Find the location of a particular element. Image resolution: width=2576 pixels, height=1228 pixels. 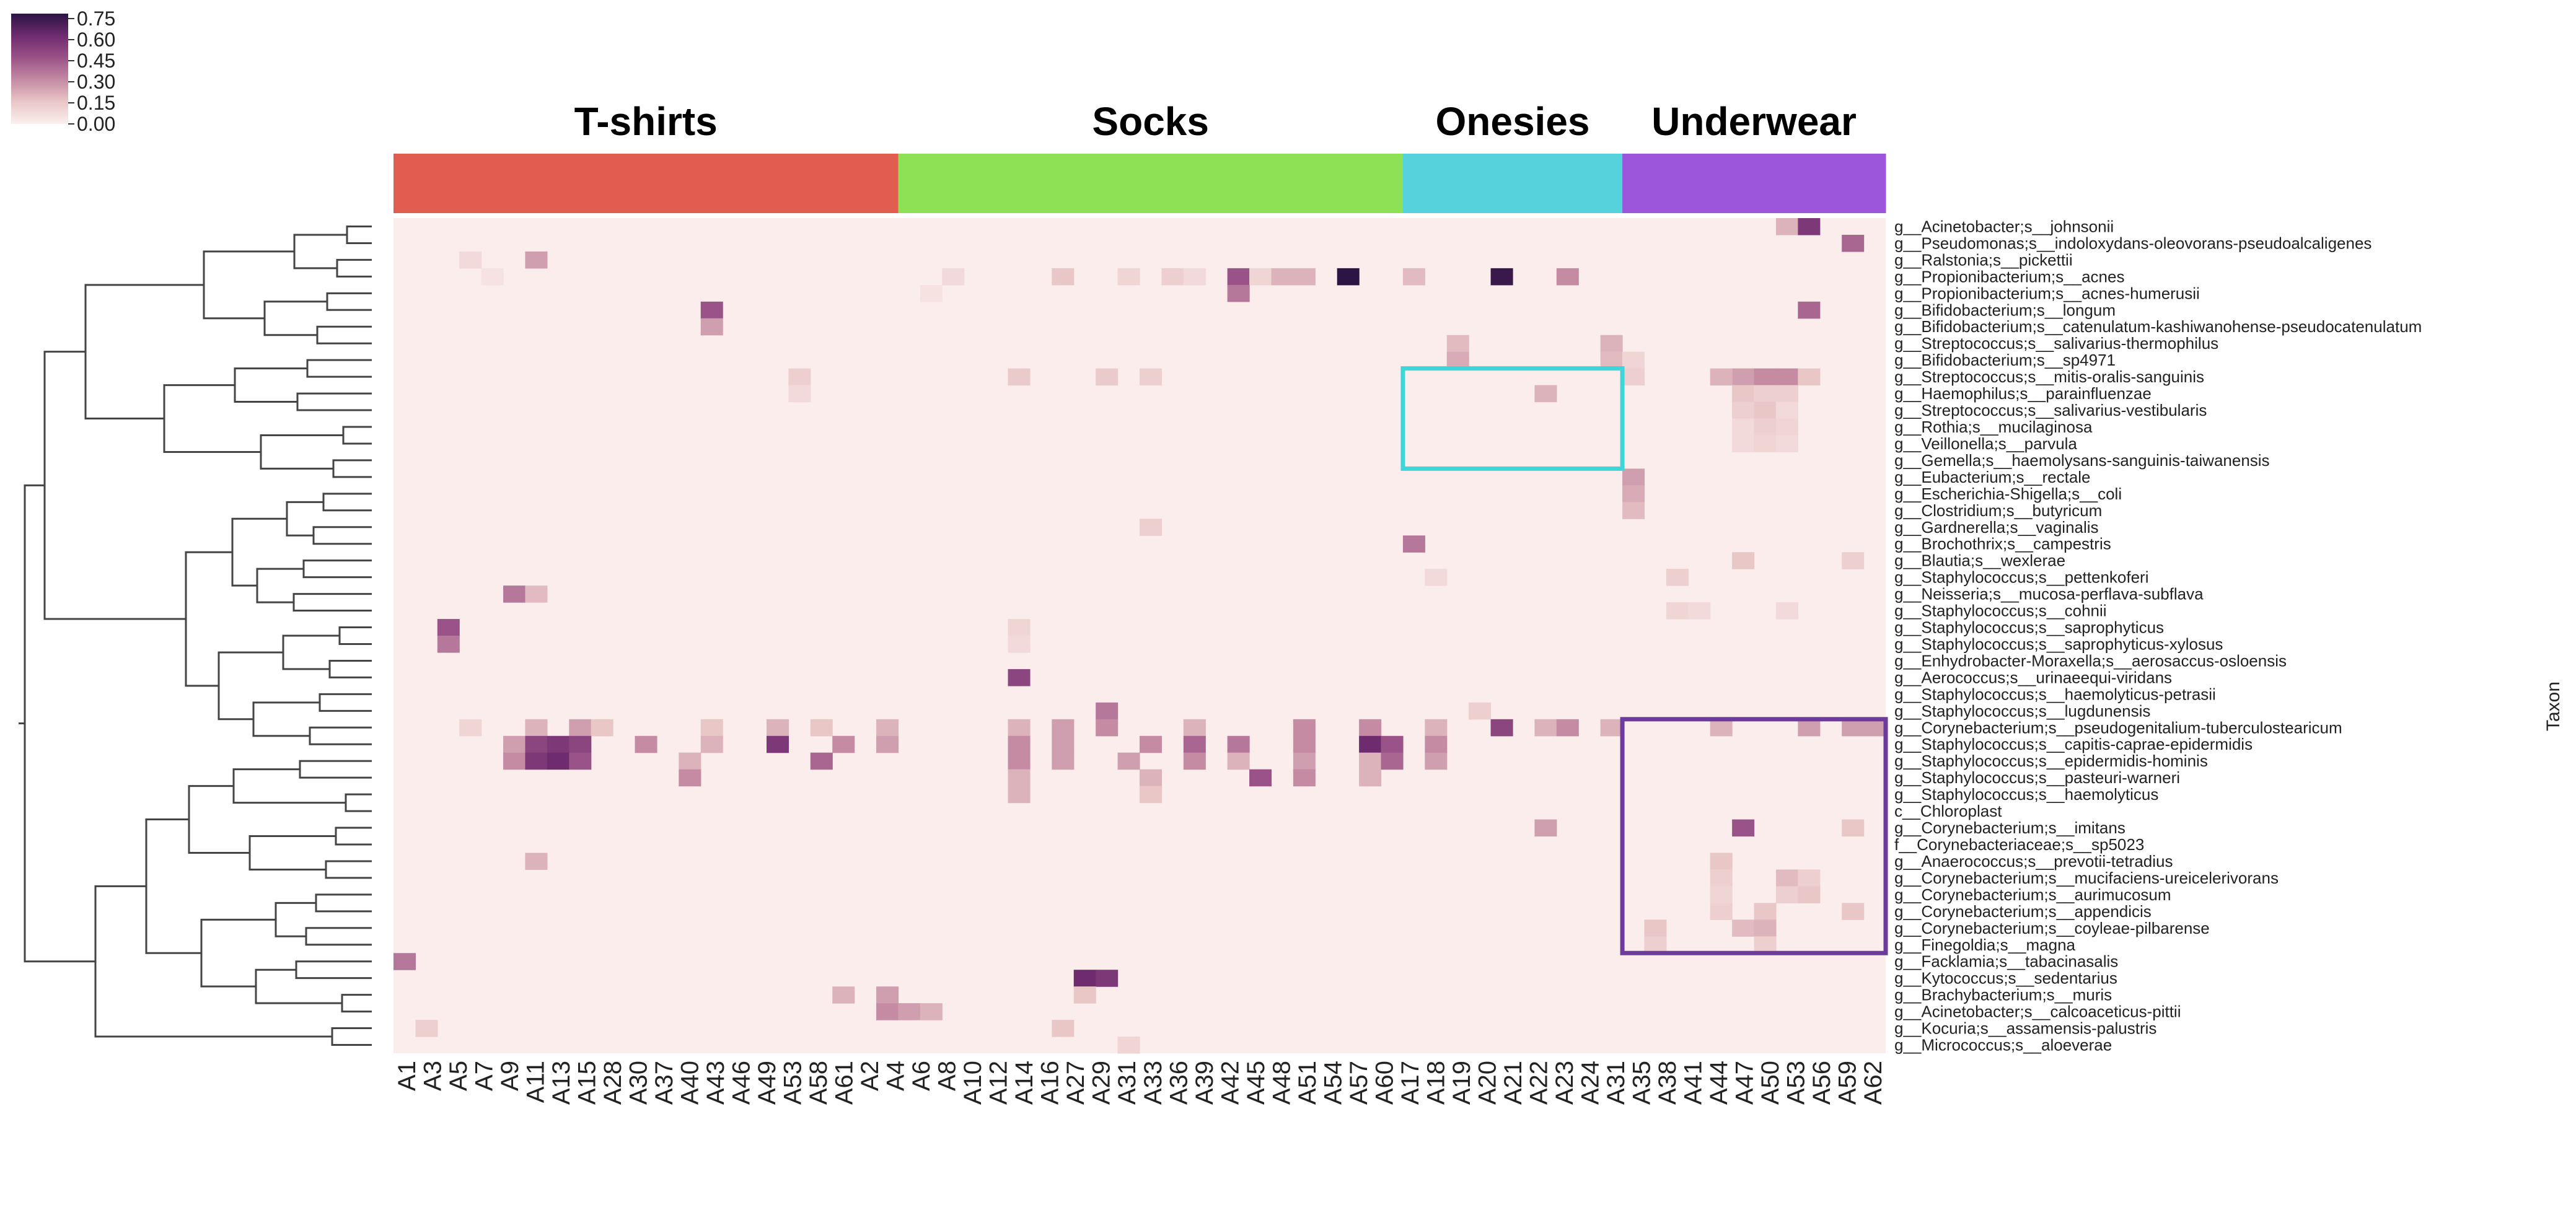

sample-label: A27 is located at coordinates (1075, 1083).